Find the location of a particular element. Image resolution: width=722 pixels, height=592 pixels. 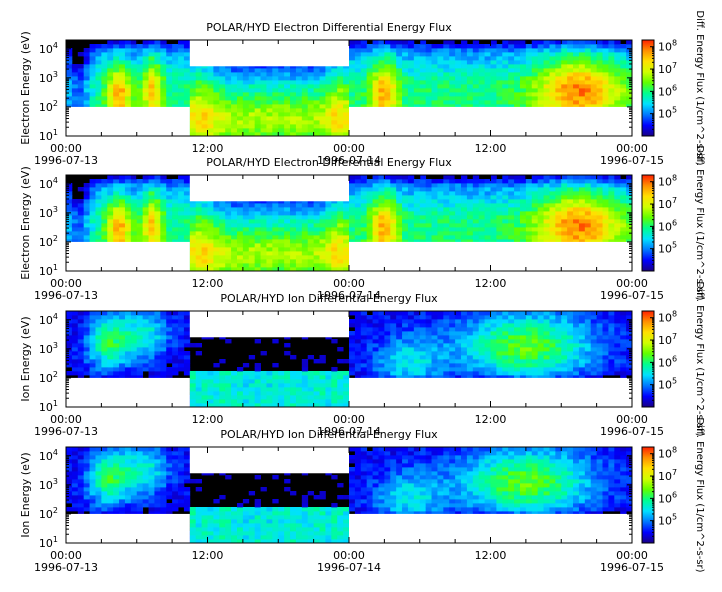

data-gap is located at coordinates (269, 53).